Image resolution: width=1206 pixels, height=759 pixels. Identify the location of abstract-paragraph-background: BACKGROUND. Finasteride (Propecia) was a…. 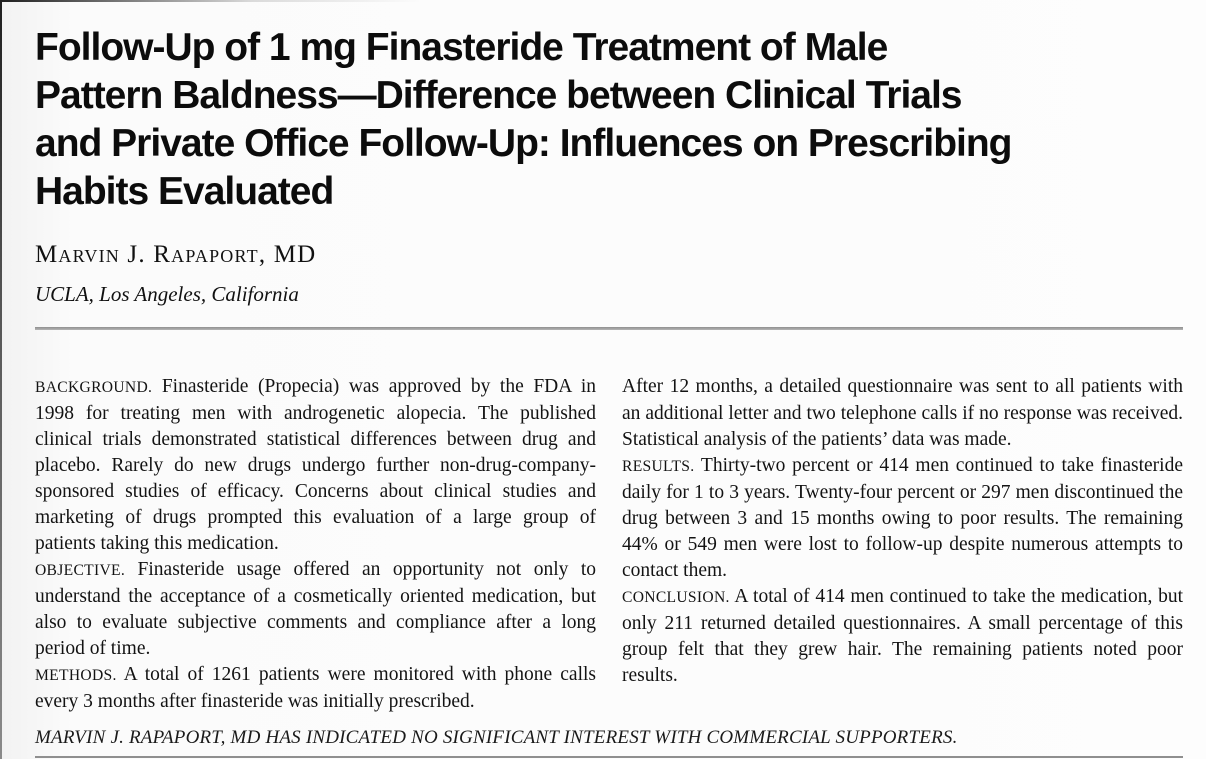
(315, 465).